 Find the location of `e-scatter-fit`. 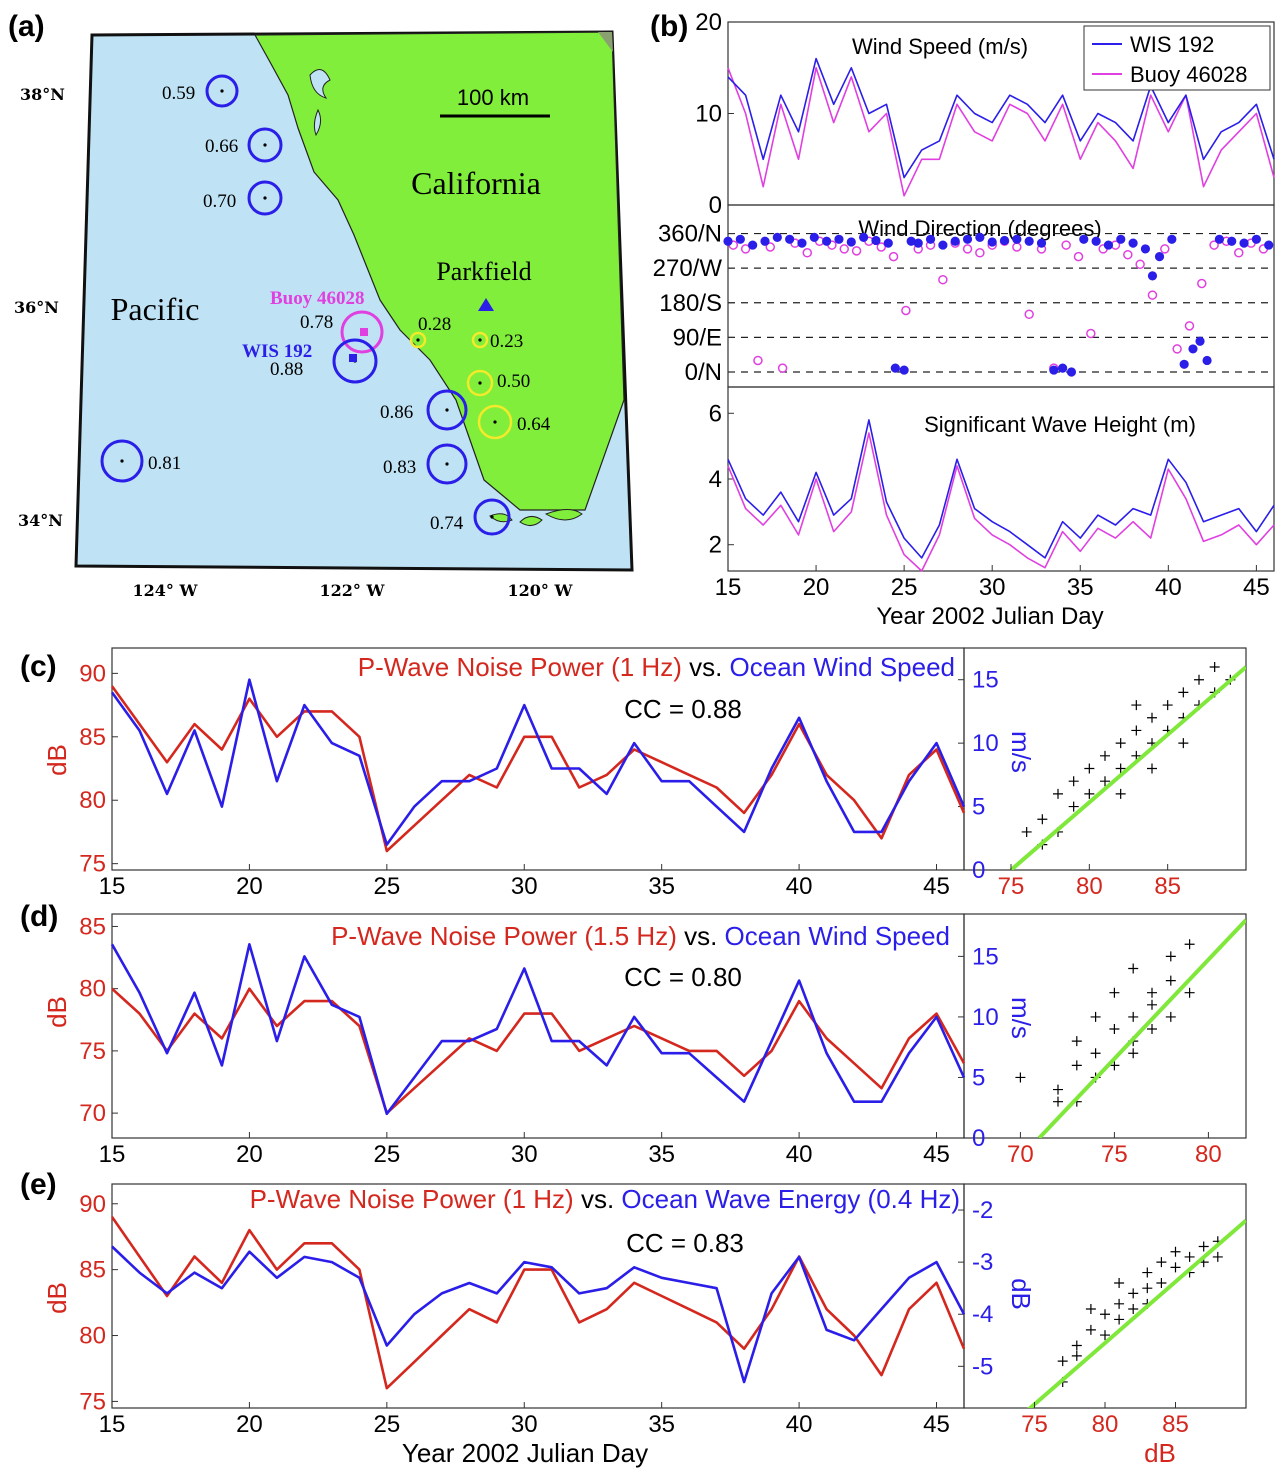

e-scatter-fit is located at coordinates (1136, 1313).